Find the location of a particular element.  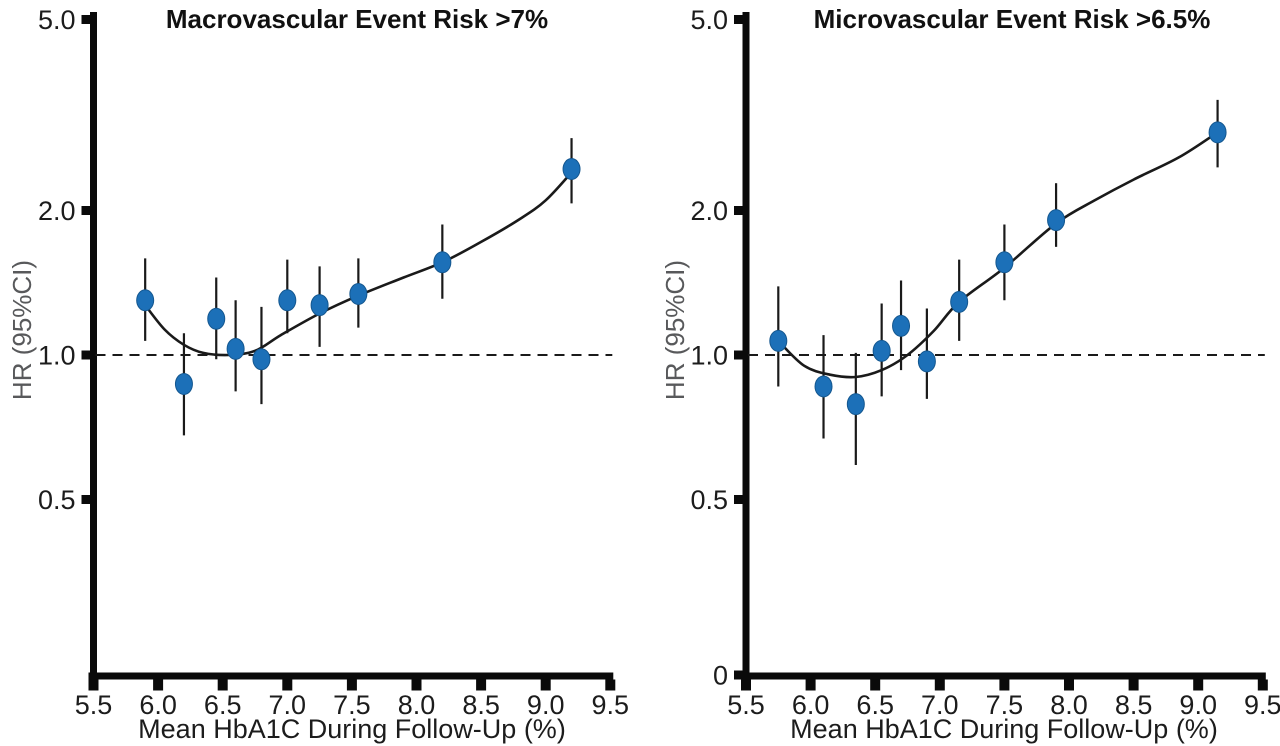

y-tick-label: 0 is located at coordinates (720, 676).